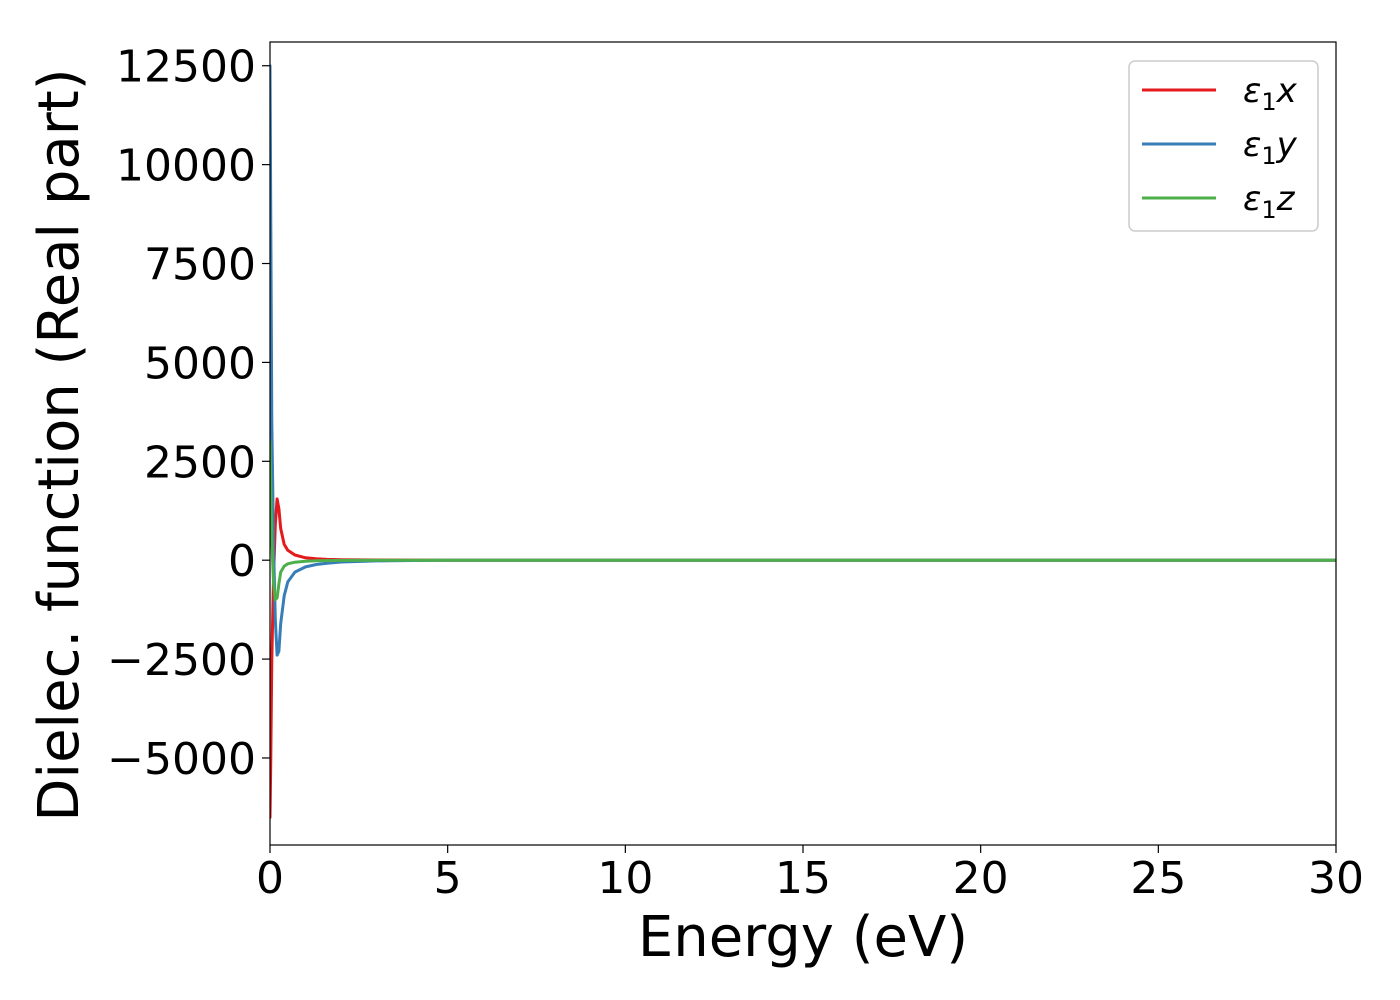 This screenshot has width=1400, height=1000. I want to click on y-tick-label: 12500, so click(186, 67).